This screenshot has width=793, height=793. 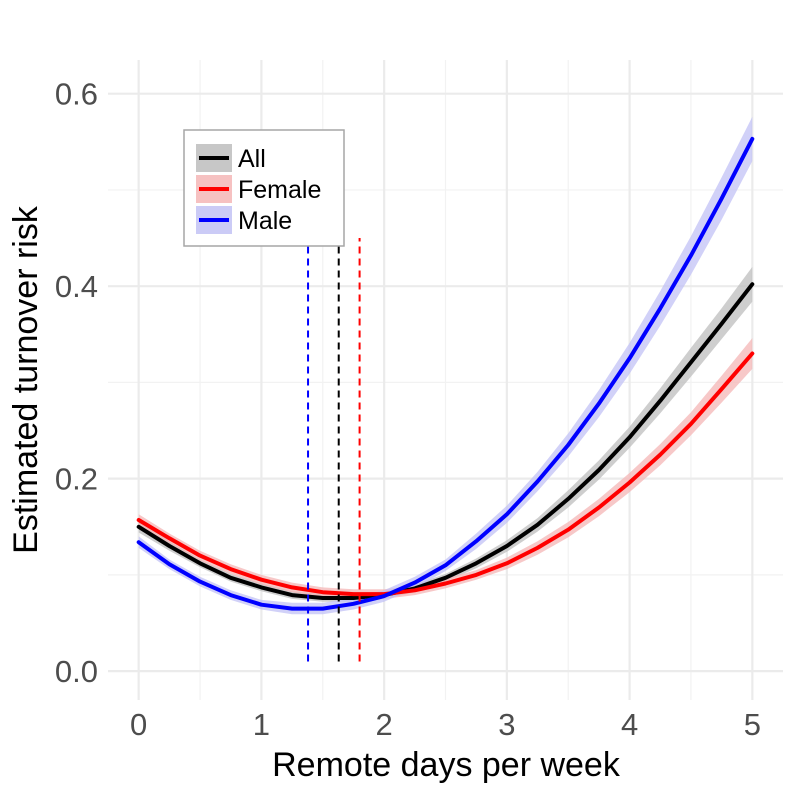 What do you see at coordinates (384, 724) in the screenshot?
I see `x-tick-label: 2` at bounding box center [384, 724].